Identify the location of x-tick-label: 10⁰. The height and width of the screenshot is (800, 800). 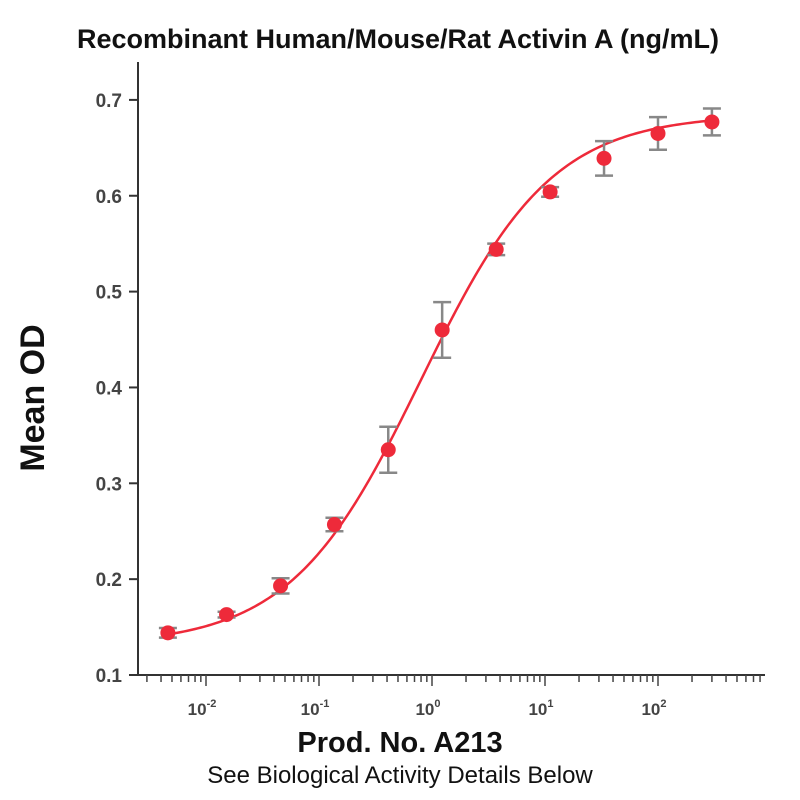
(427, 708).